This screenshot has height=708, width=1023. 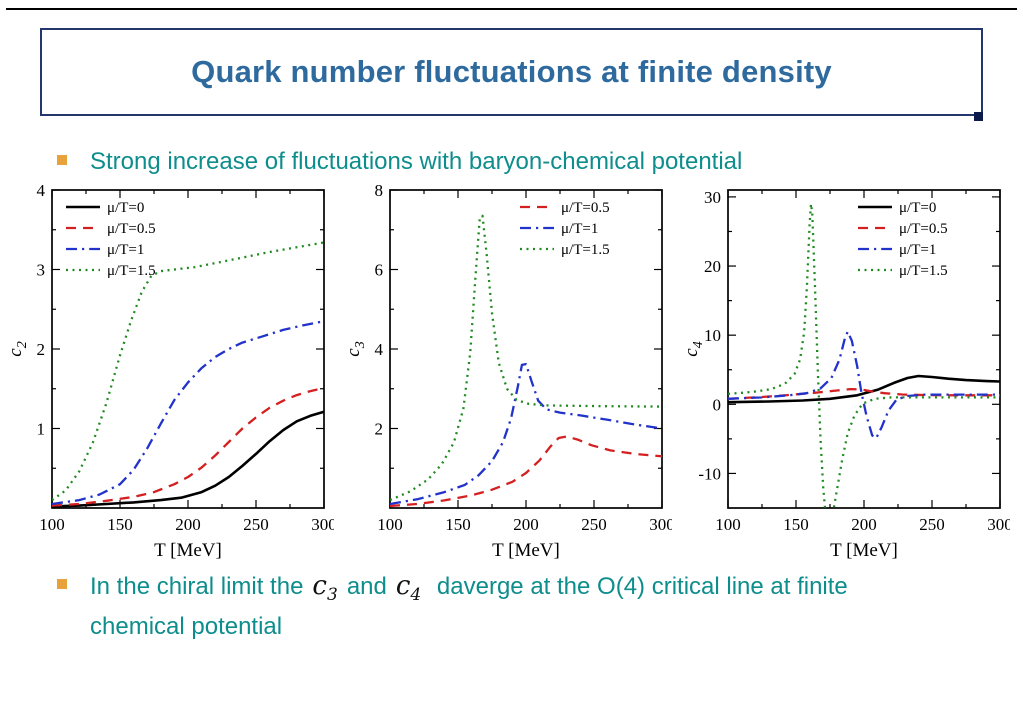 I want to click on y-tick-label: 10, so click(x=712, y=335).